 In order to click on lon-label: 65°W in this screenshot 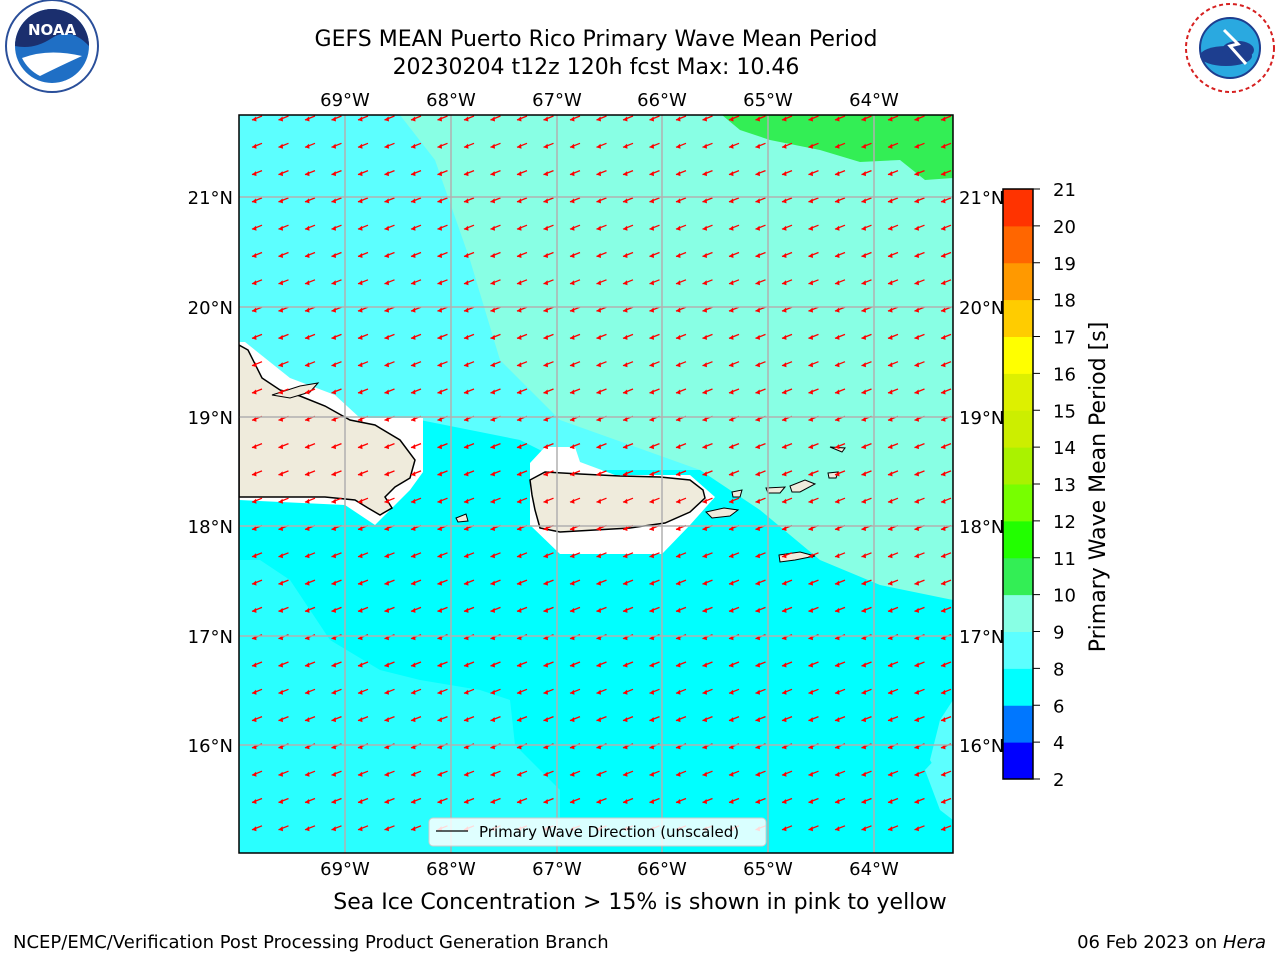, I will do `click(768, 100)`.